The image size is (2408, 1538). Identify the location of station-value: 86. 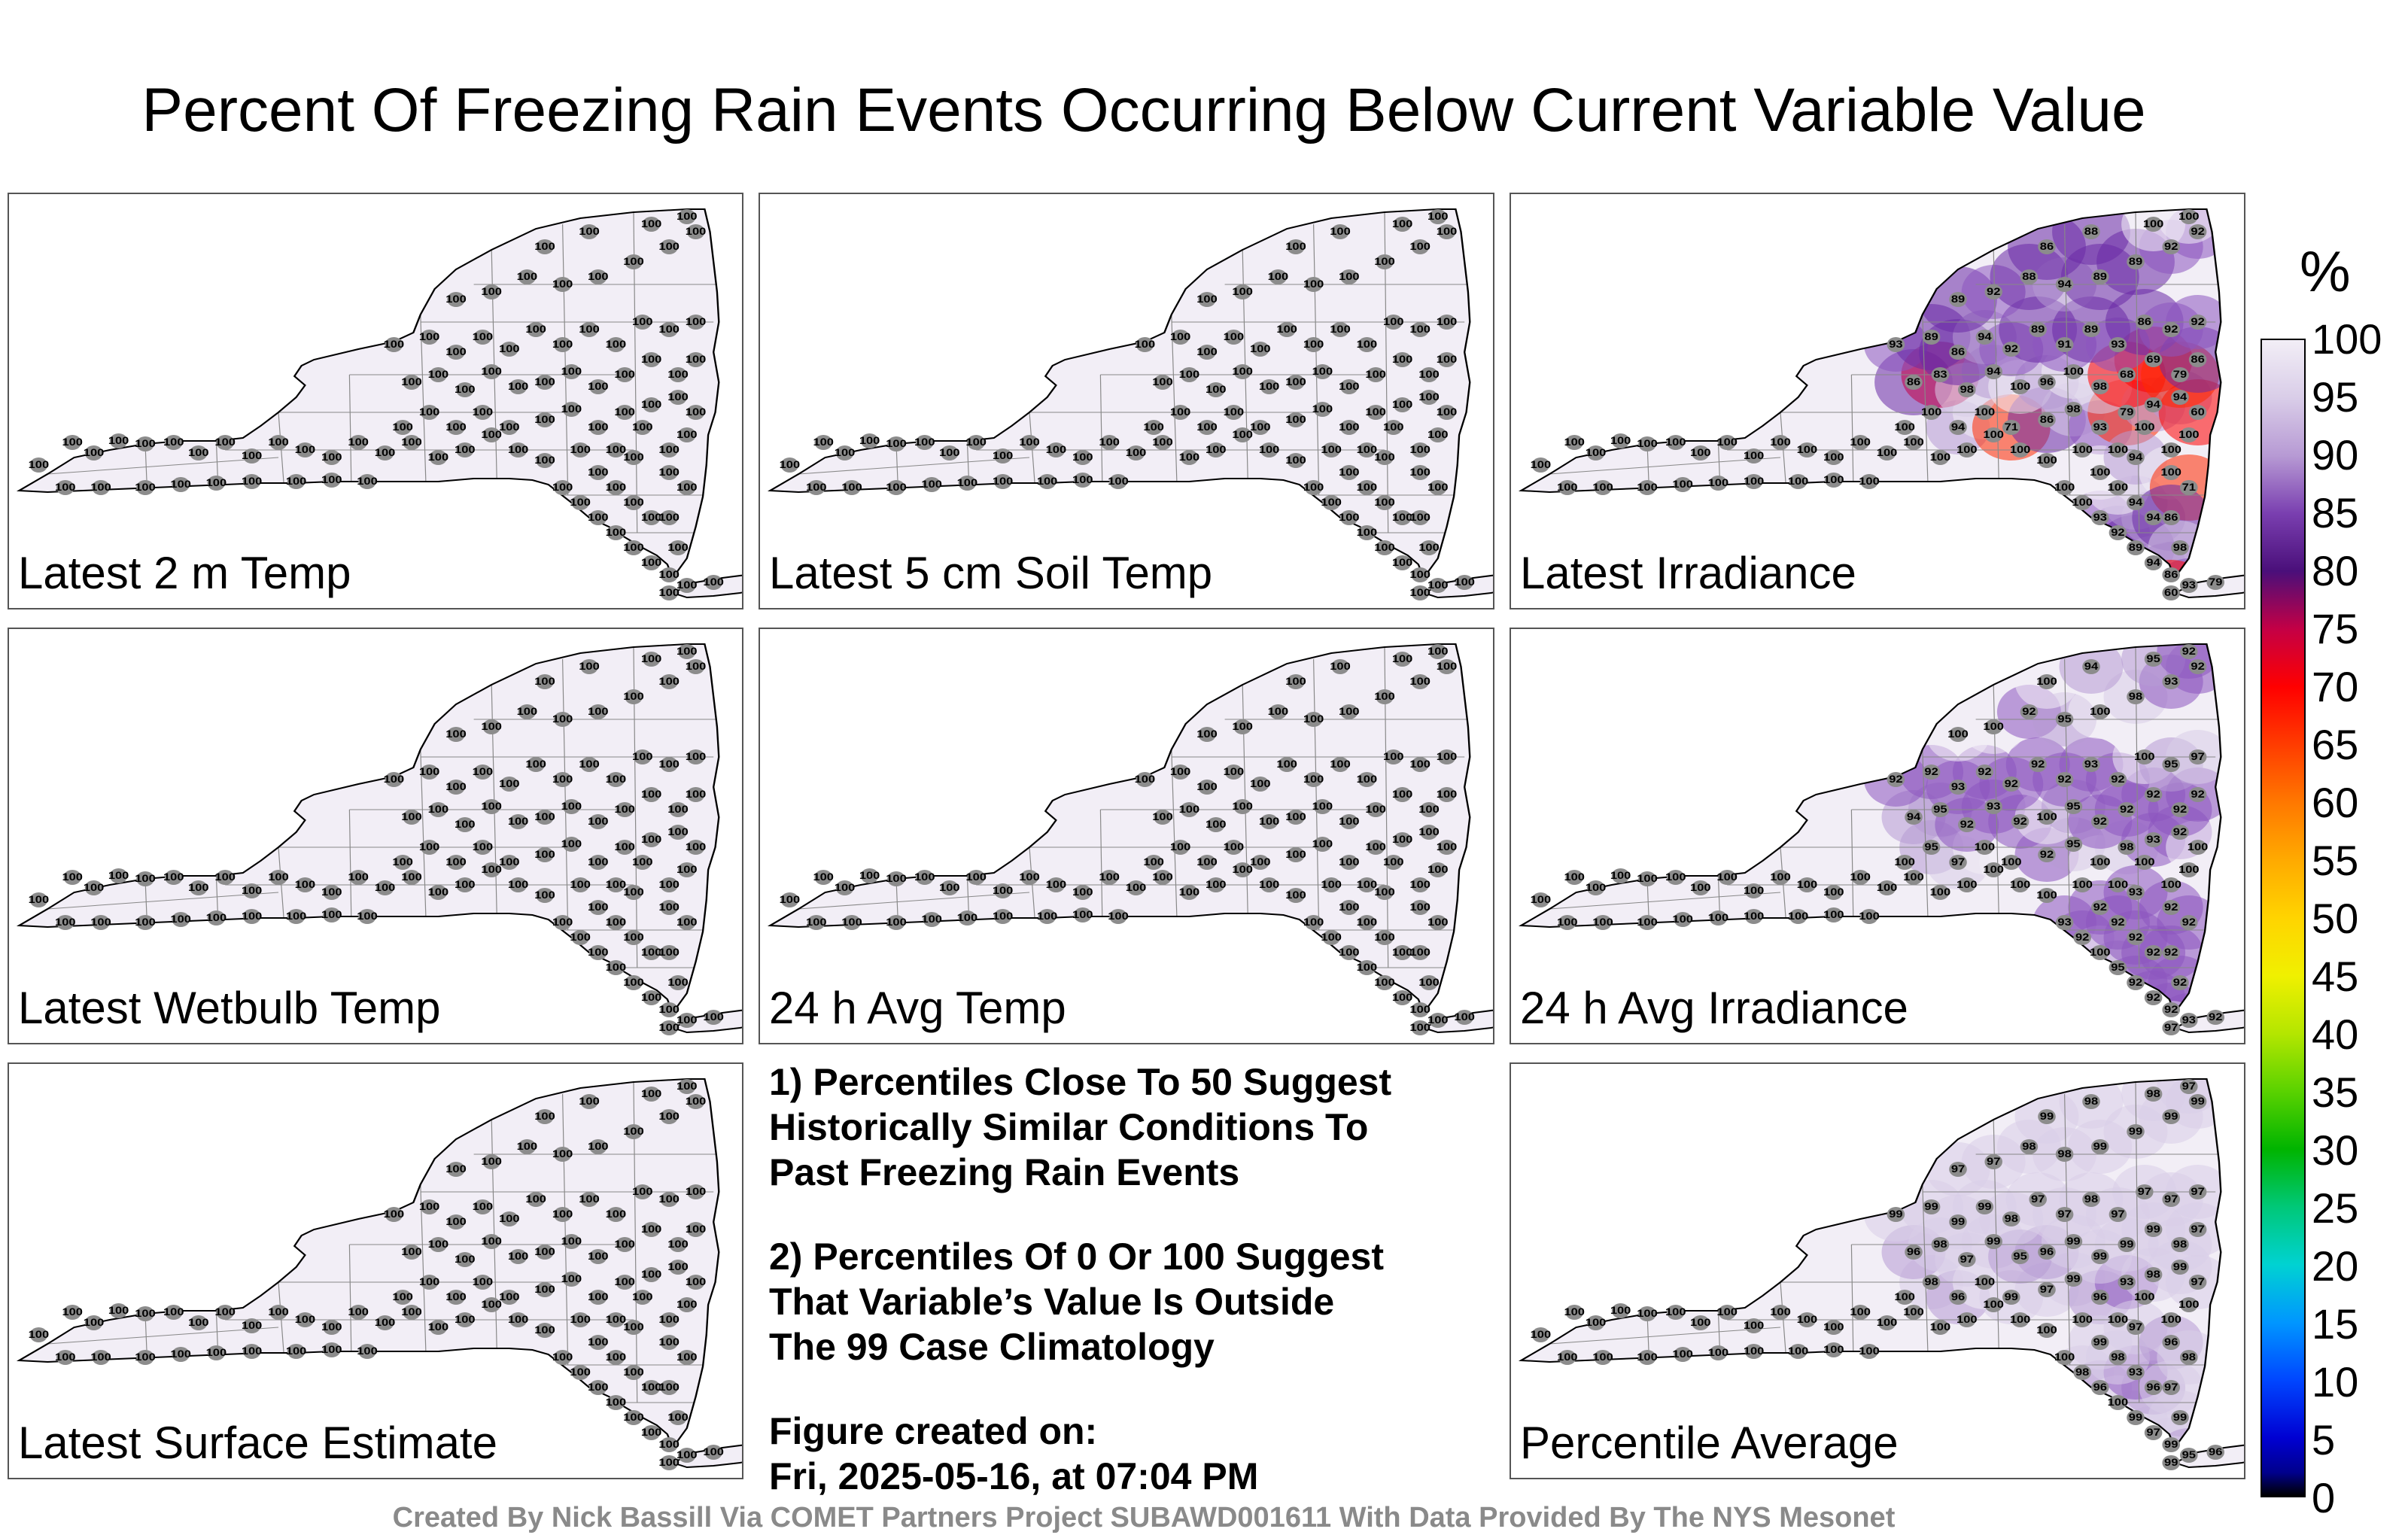
(2047, 420).